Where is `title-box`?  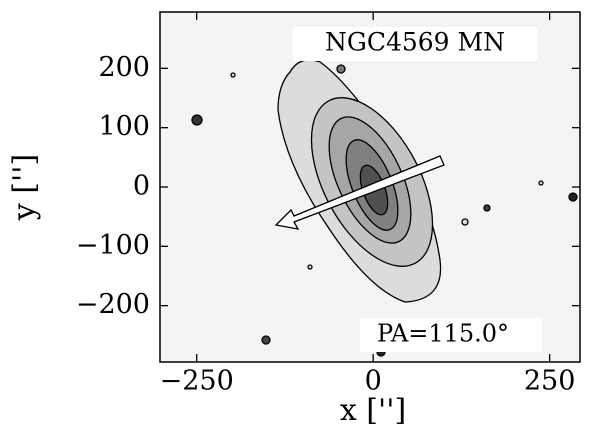
title-box is located at coordinates (415, 44).